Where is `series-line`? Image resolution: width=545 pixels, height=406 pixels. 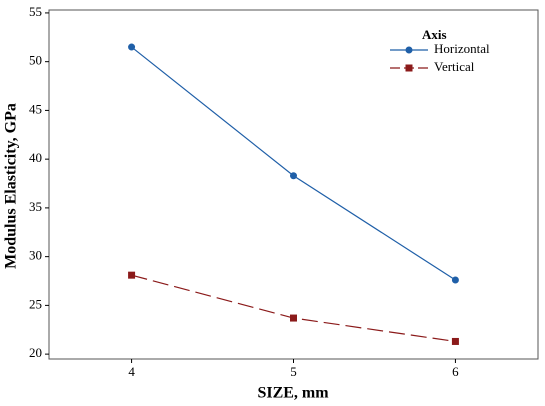
series-line is located at coordinates (293, 308).